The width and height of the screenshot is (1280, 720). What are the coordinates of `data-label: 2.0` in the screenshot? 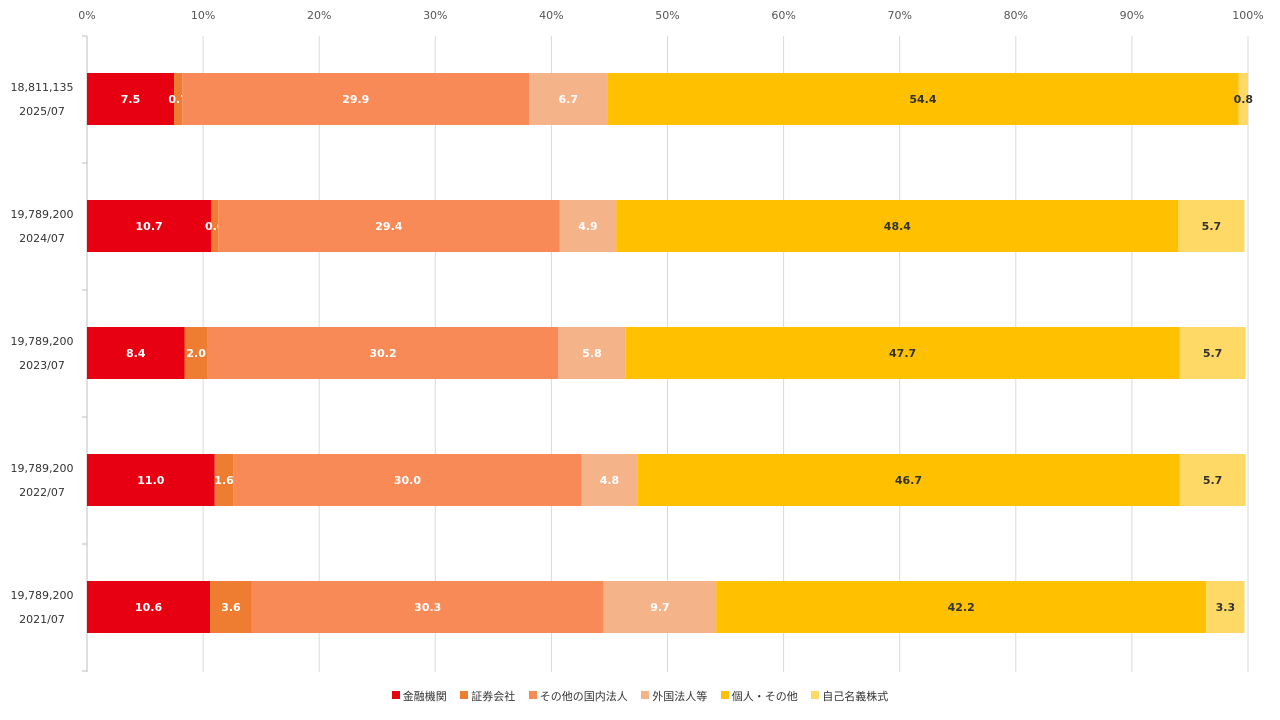 It's located at (196, 353).